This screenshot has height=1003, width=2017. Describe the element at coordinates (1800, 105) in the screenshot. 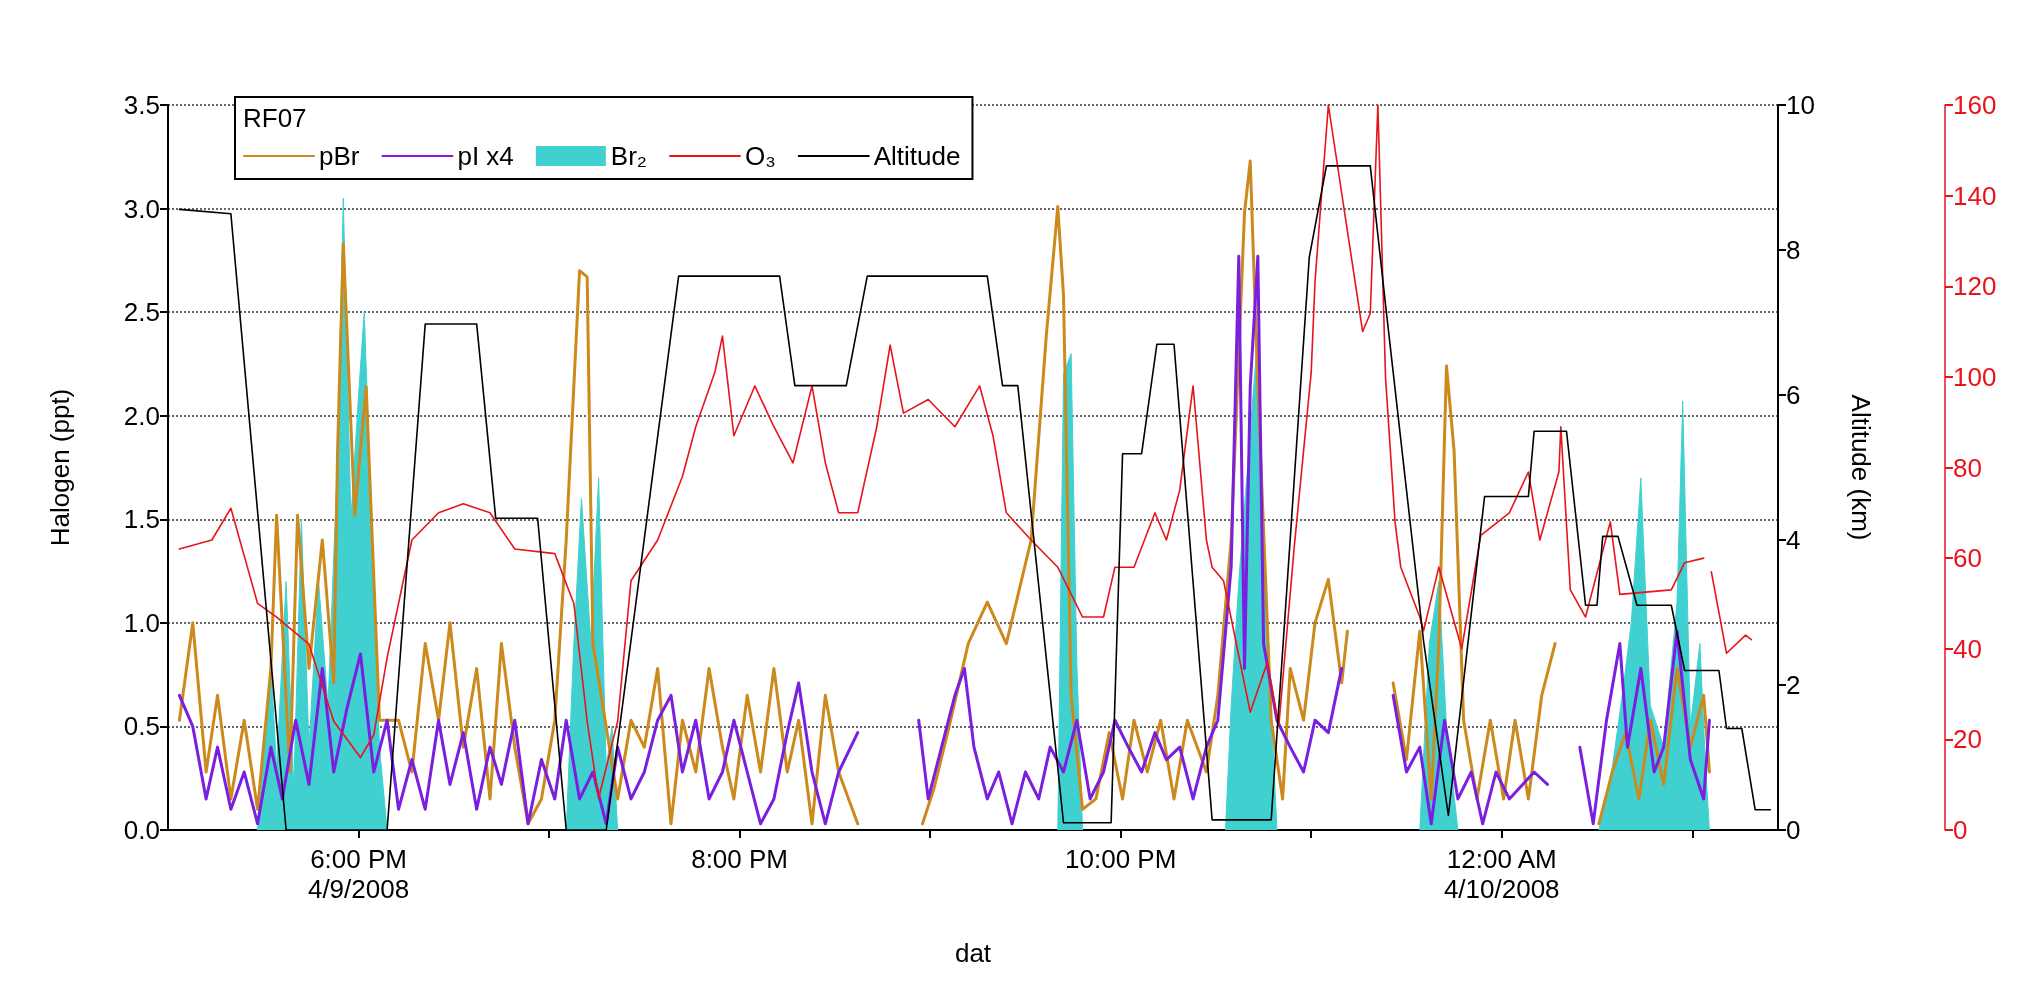

I see `y2-tick-label: 10` at that location.